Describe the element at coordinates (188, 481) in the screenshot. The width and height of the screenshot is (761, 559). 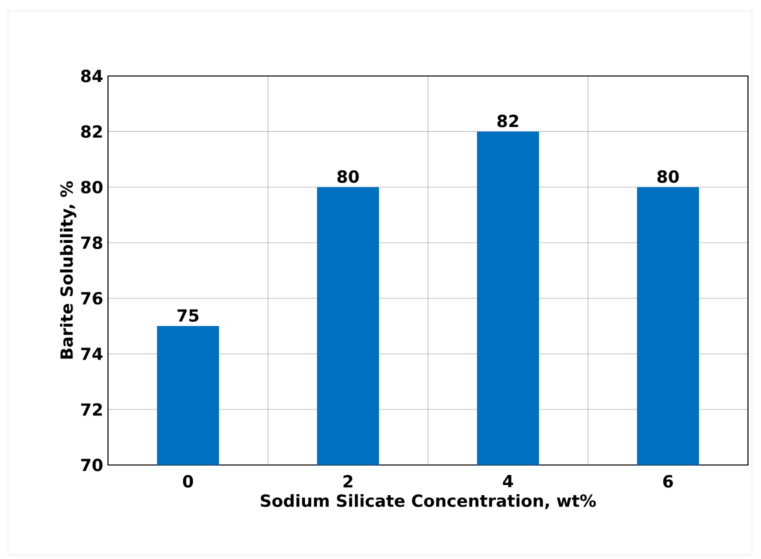
I see `x-tick-label: 0` at that location.